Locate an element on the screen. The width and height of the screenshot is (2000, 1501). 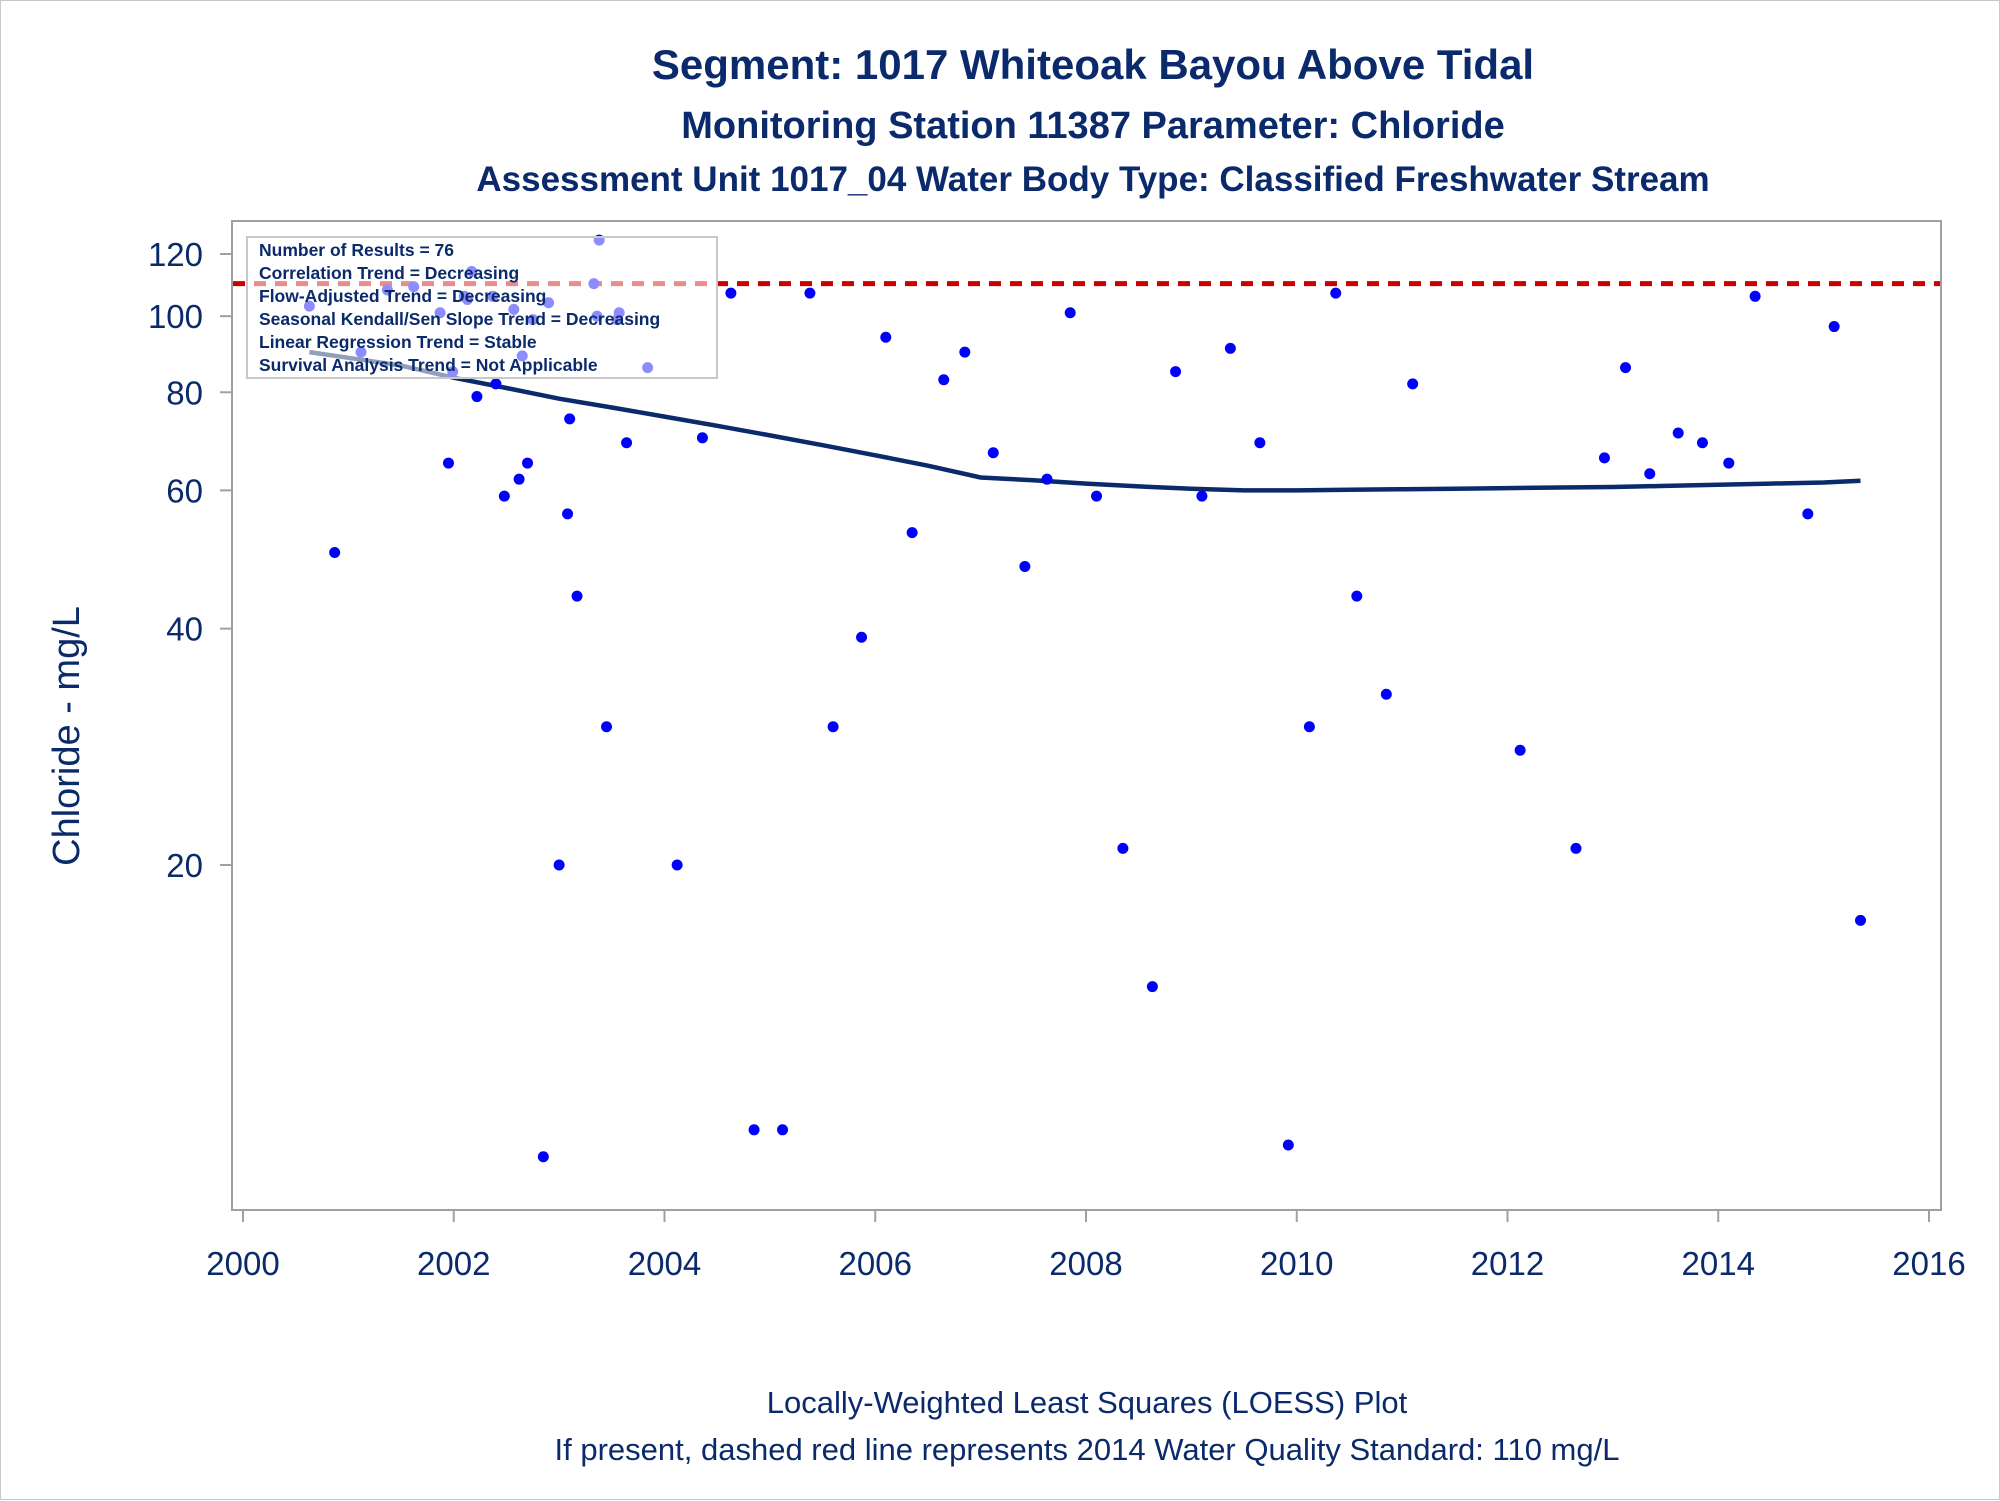
stat-line-3: Flow-Adjusted Trend = Decreasing is located at coordinates (402, 296).